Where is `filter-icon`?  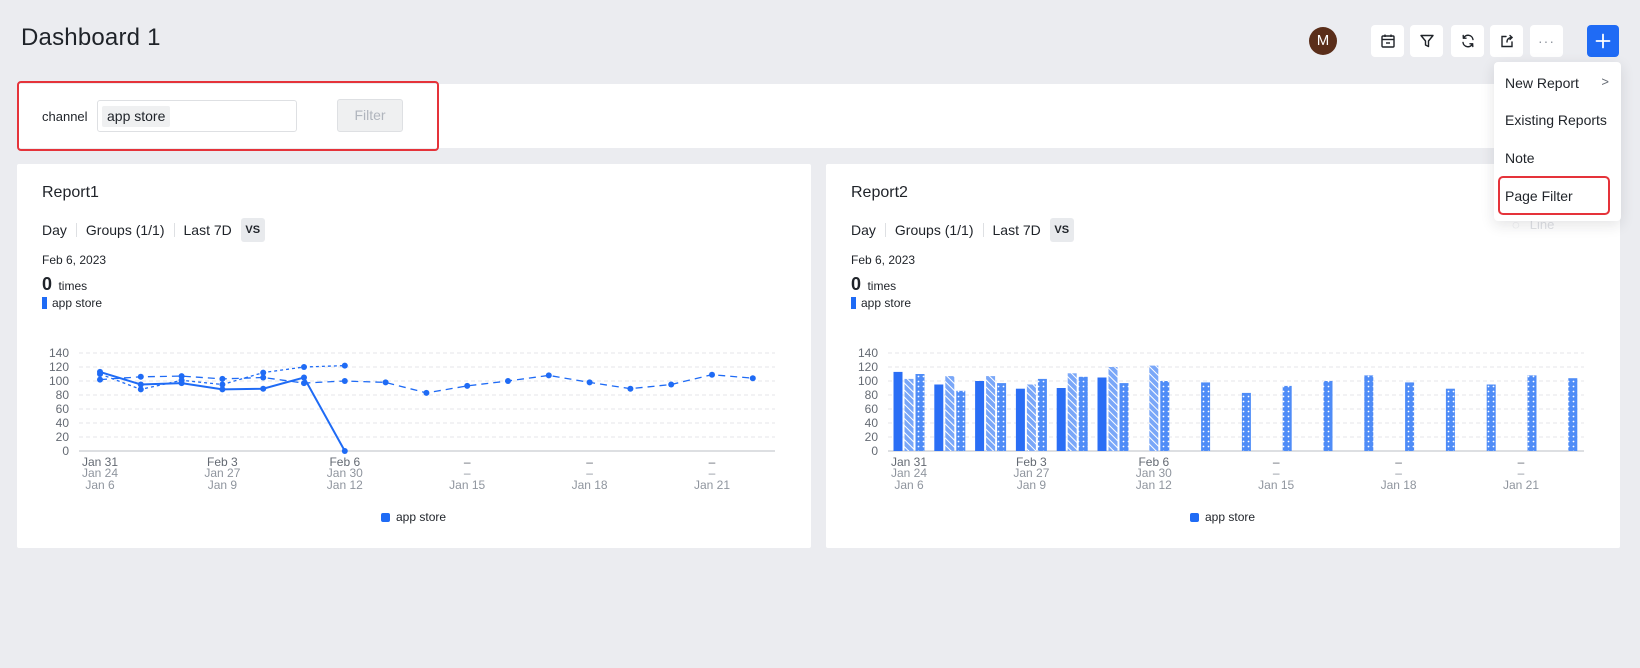 filter-icon is located at coordinates (1426, 41).